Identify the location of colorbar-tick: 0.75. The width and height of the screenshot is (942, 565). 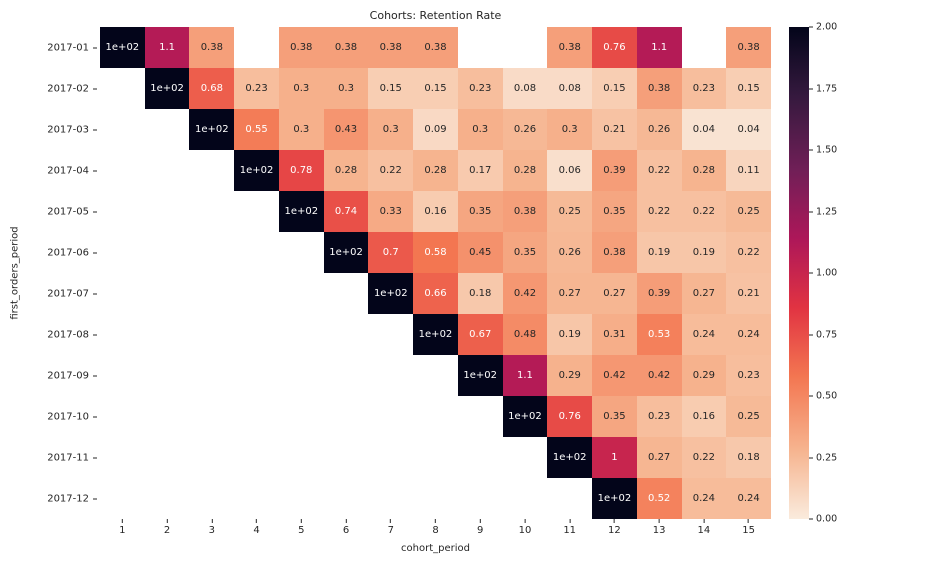
(823, 334).